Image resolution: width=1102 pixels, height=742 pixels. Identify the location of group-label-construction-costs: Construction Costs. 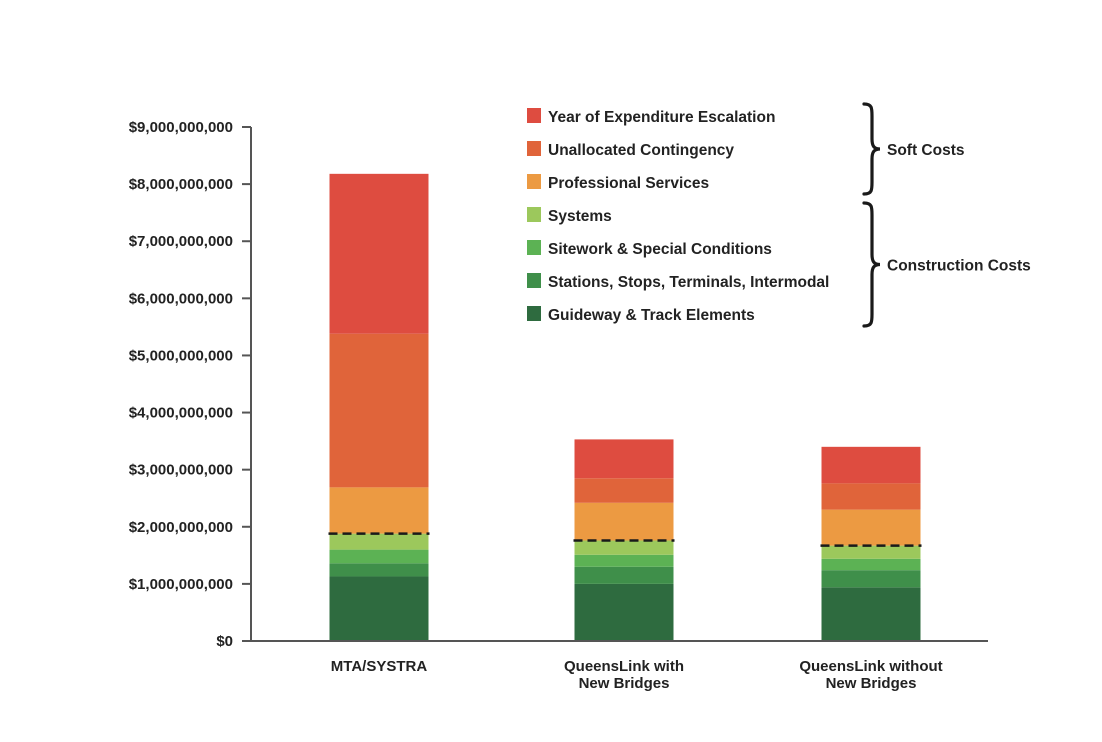
(959, 266).